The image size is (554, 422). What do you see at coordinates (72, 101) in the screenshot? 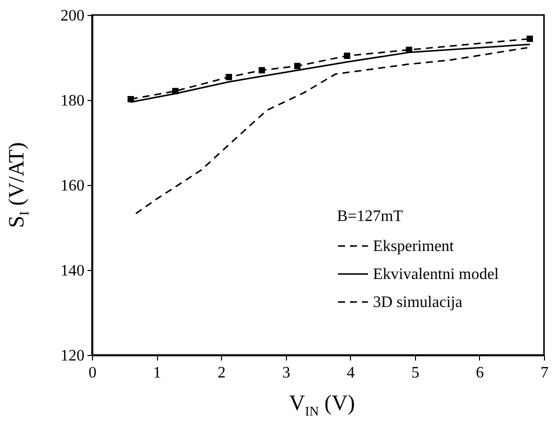
I see `y-tick-label: 180` at bounding box center [72, 101].